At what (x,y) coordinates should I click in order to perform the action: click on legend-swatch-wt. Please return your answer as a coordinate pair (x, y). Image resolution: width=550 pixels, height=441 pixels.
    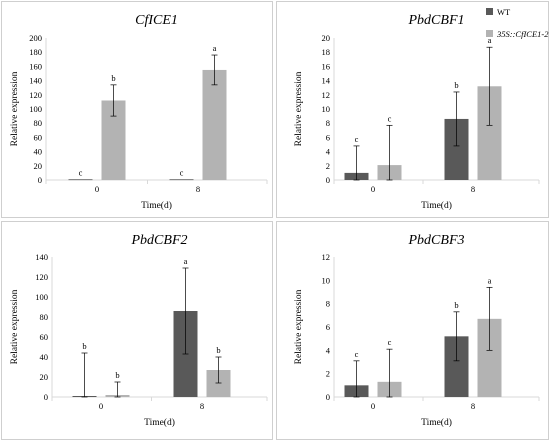
    Looking at the image, I should click on (489, 11).